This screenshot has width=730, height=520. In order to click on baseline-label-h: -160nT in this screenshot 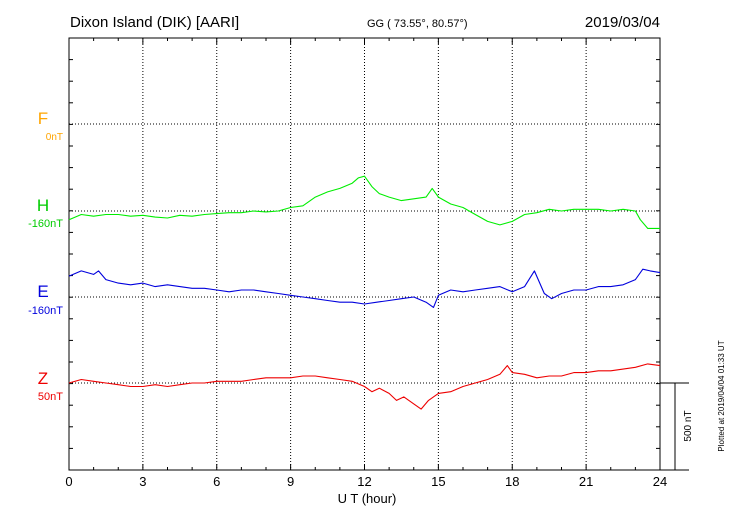, I will do `click(45, 224)`.